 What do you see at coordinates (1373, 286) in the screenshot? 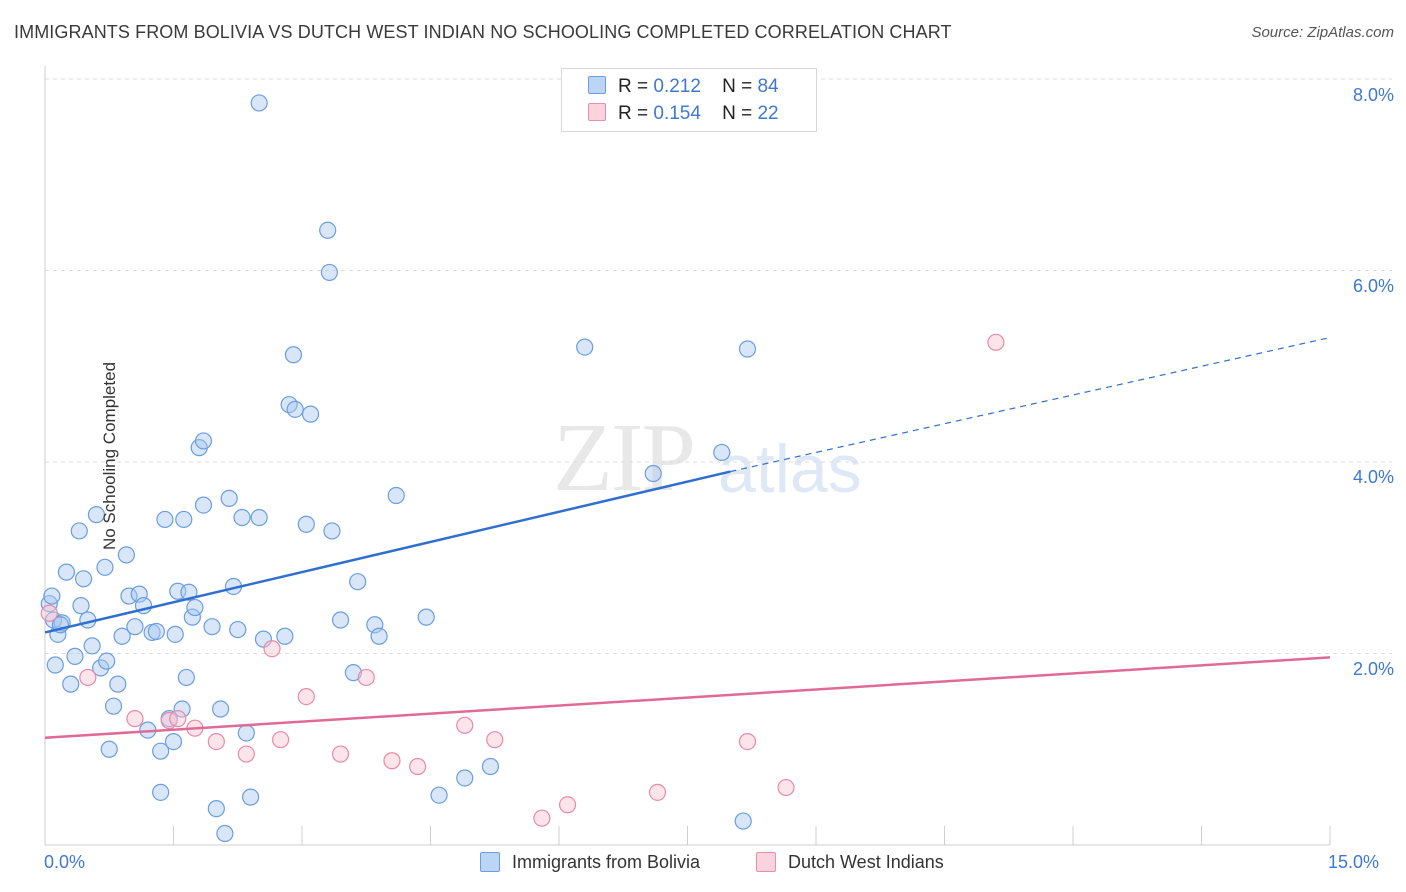
I see `y-tick-label: 6.0%` at bounding box center [1373, 286].